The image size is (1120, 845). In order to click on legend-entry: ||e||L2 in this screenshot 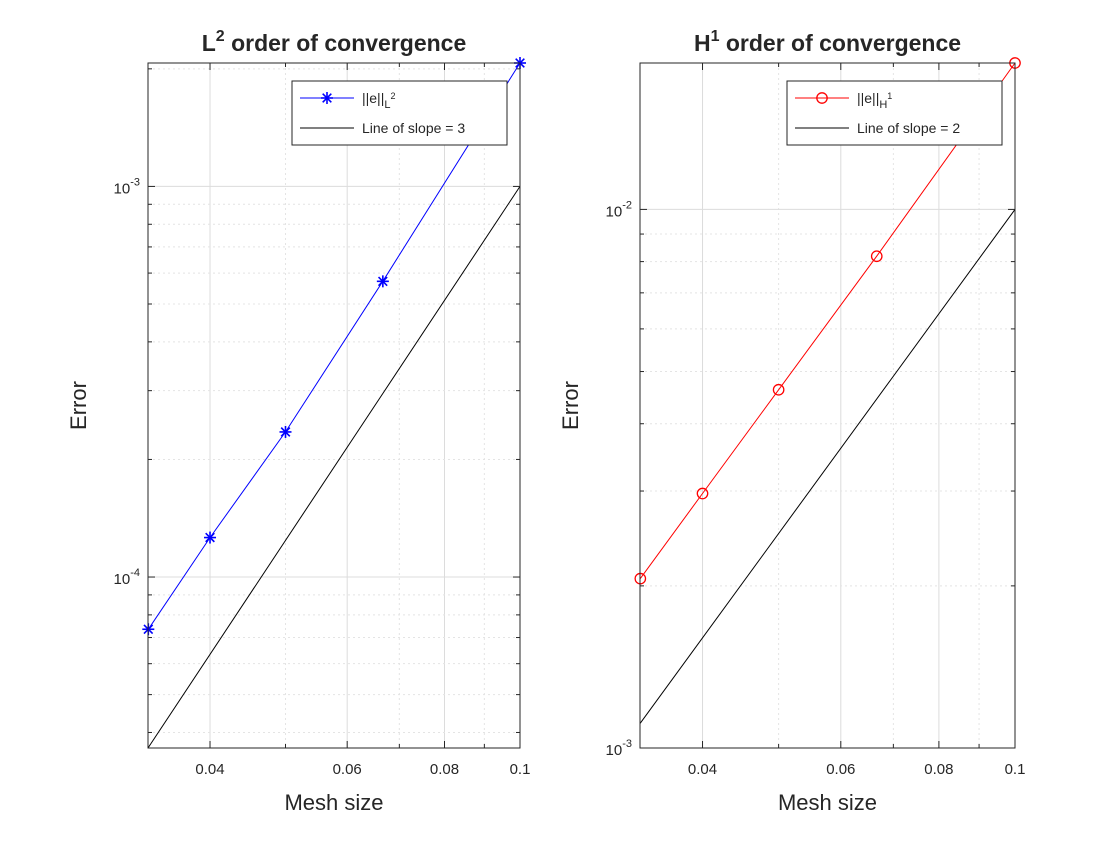, I will do `click(378, 100)`.